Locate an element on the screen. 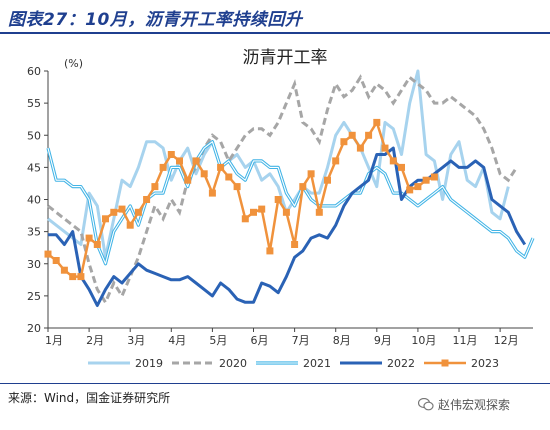 This screenshot has height=430, width=550. y-tick-label: 50 is located at coordinates (34, 135).